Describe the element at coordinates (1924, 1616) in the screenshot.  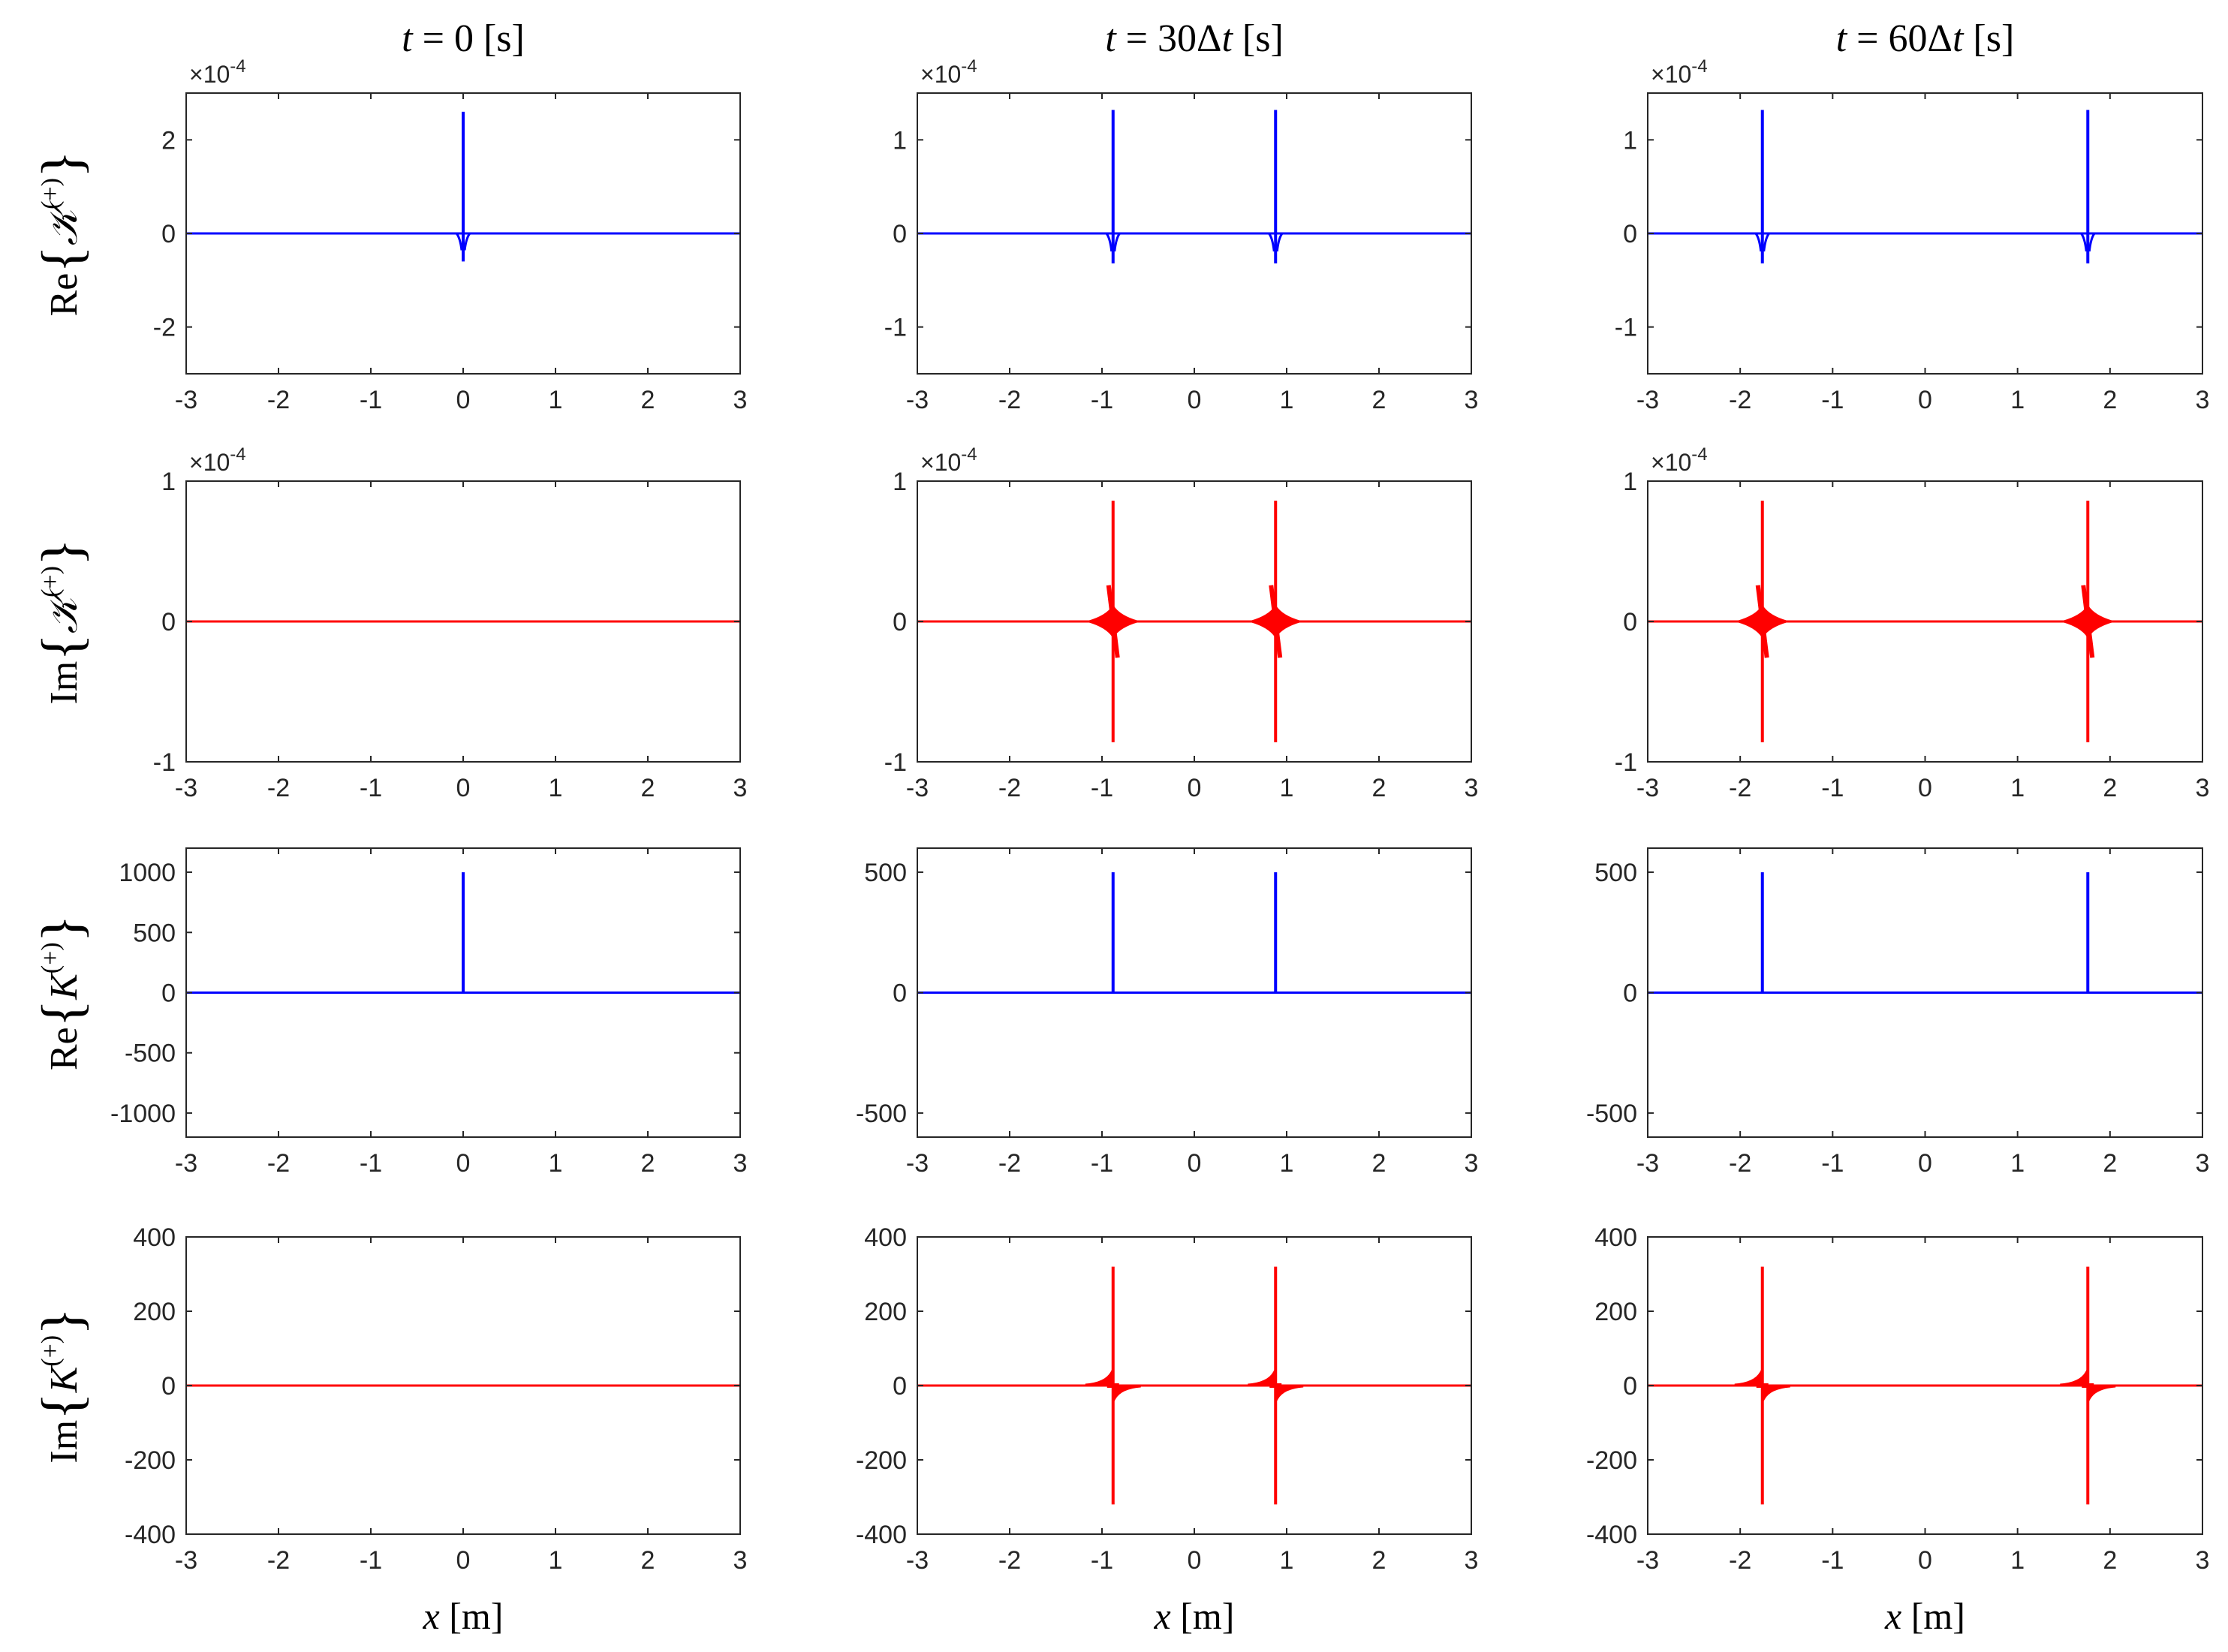
I see `x-axis-label: x [m]` at that location.